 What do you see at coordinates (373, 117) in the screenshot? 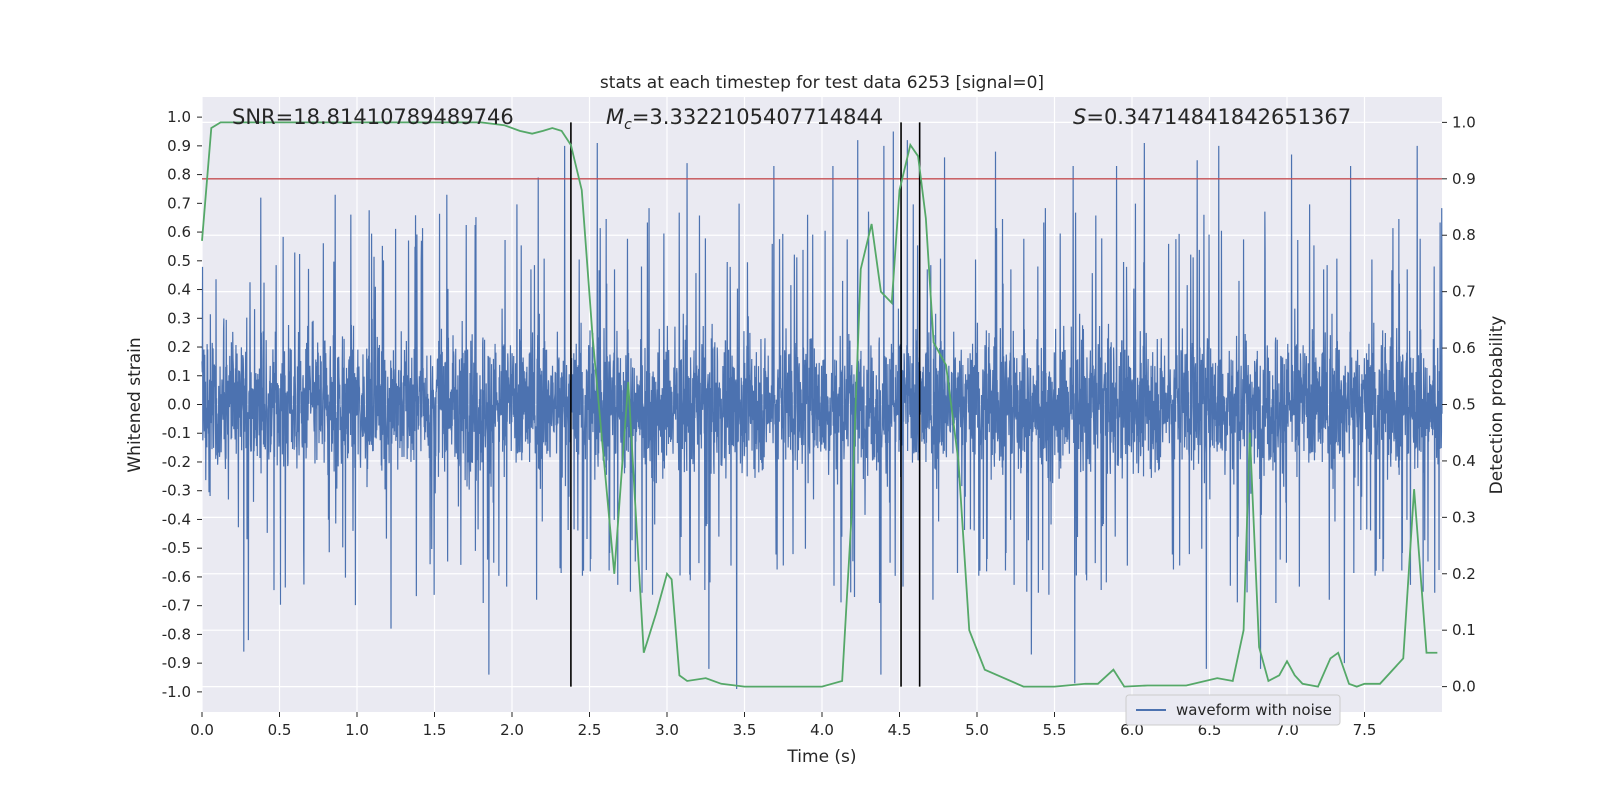
I see `snr-annotation: SNR=18.81410789489746` at bounding box center [373, 117].